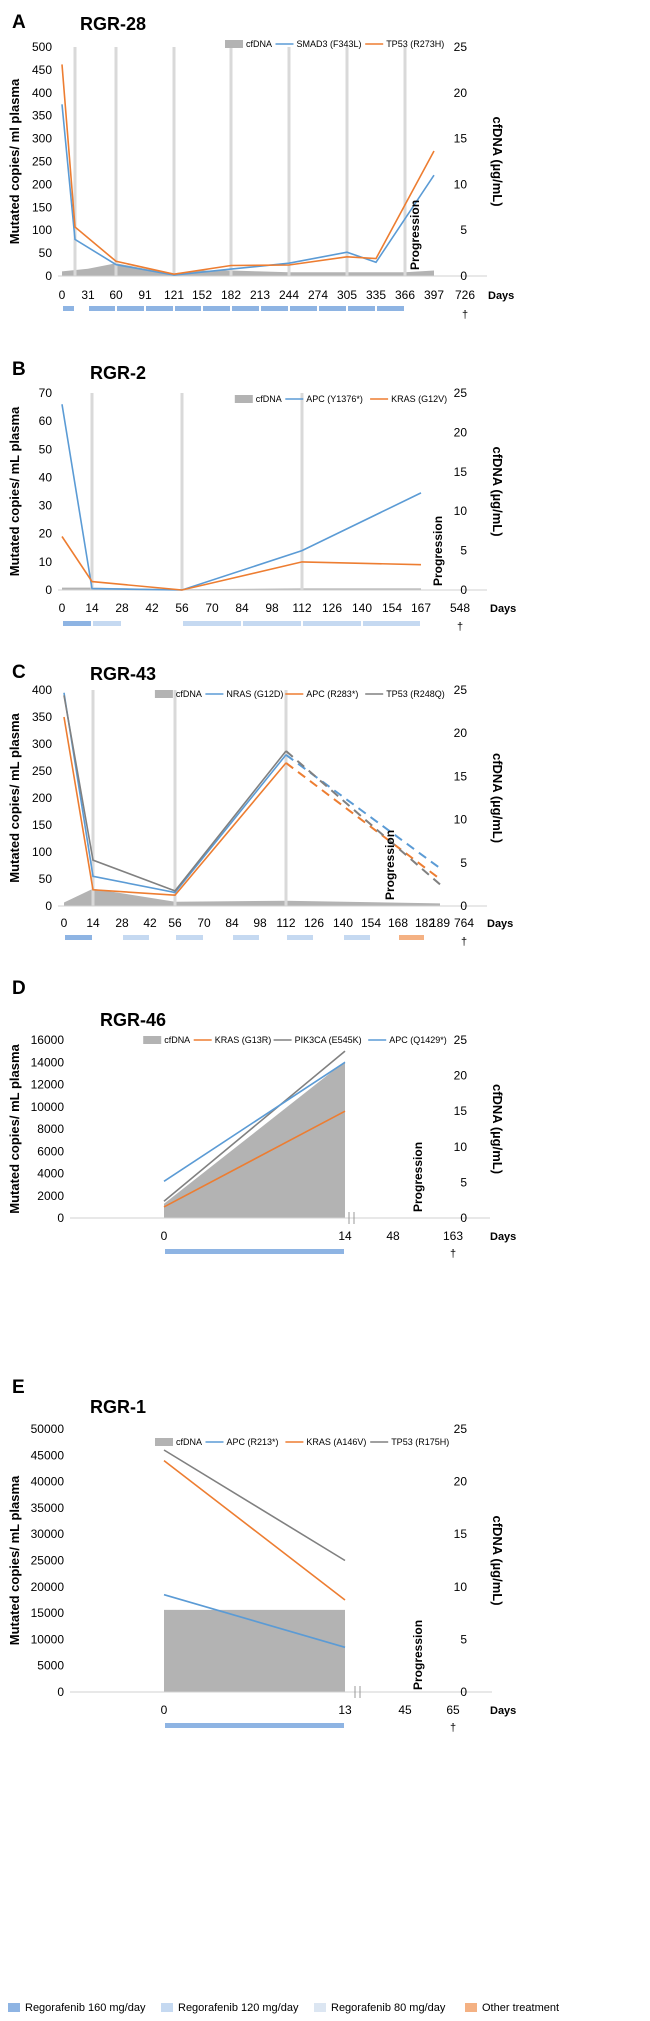 This screenshot has height=2021, width=650. I want to click on panel-a-series-0-line, so click(248, 190).